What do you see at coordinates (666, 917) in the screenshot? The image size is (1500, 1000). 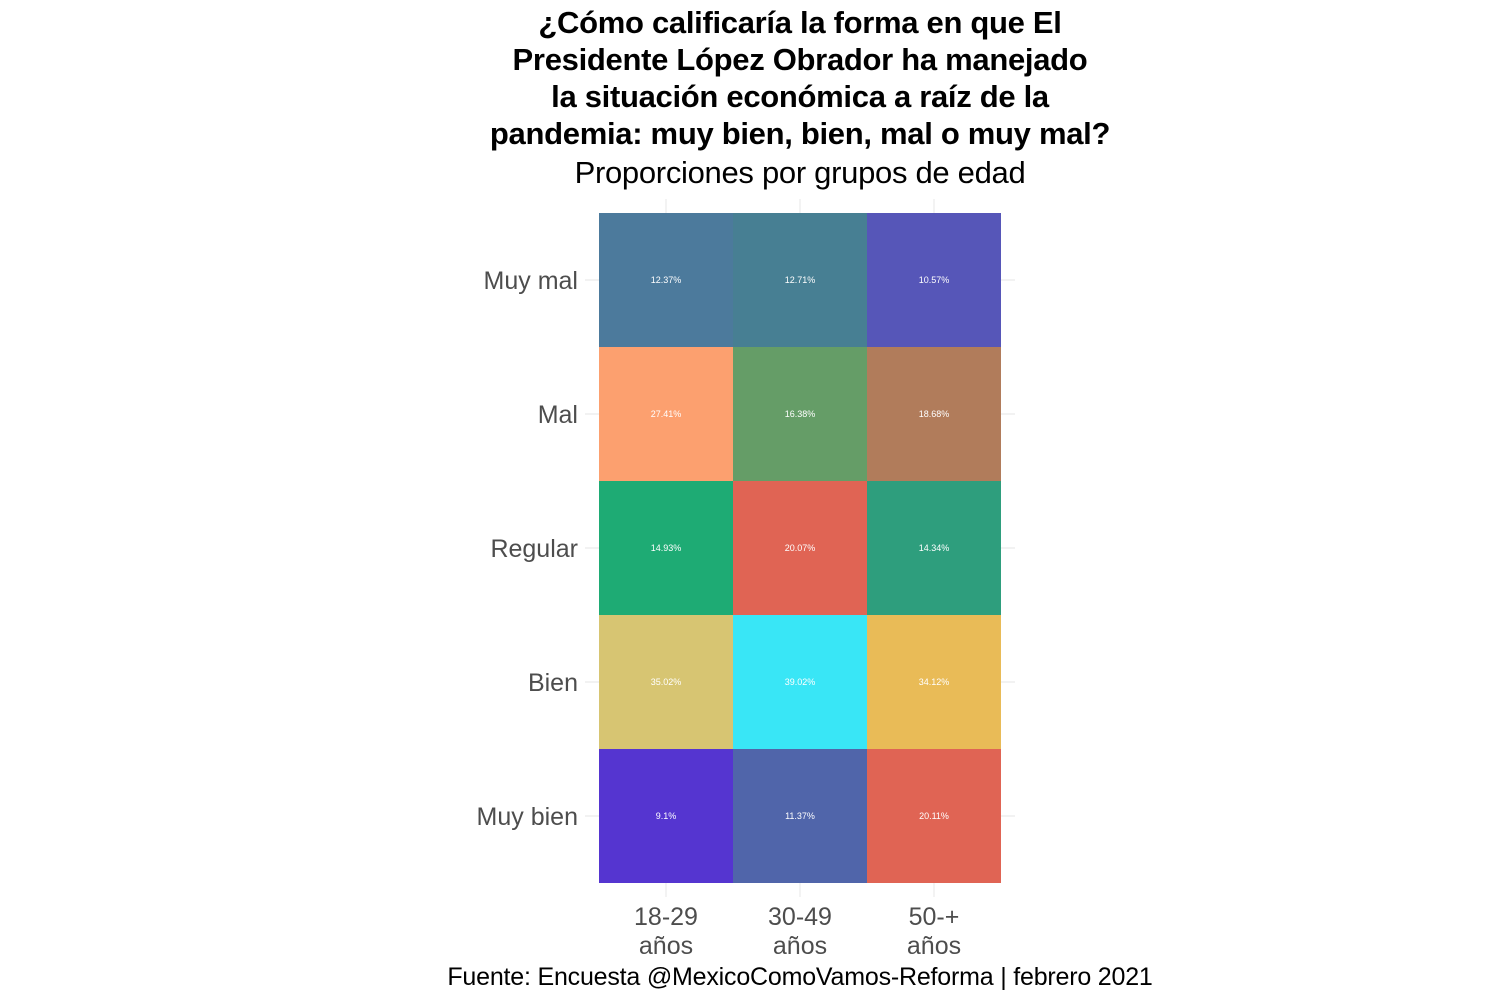 I see `x-tick-label-line: 18-29` at bounding box center [666, 917].